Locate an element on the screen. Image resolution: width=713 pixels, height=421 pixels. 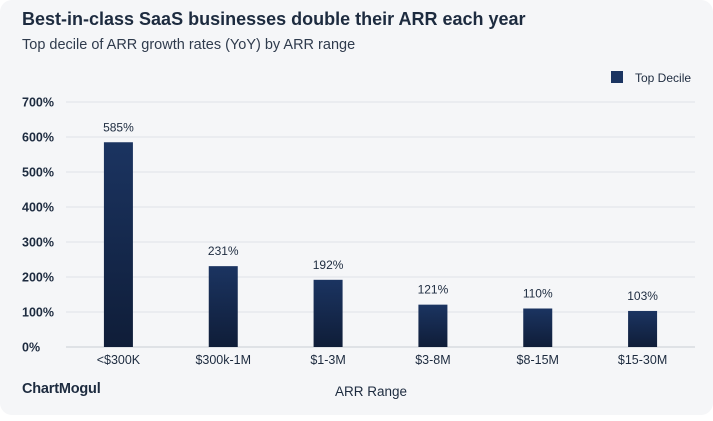
y-tick-label: 400% is located at coordinates (38, 208).